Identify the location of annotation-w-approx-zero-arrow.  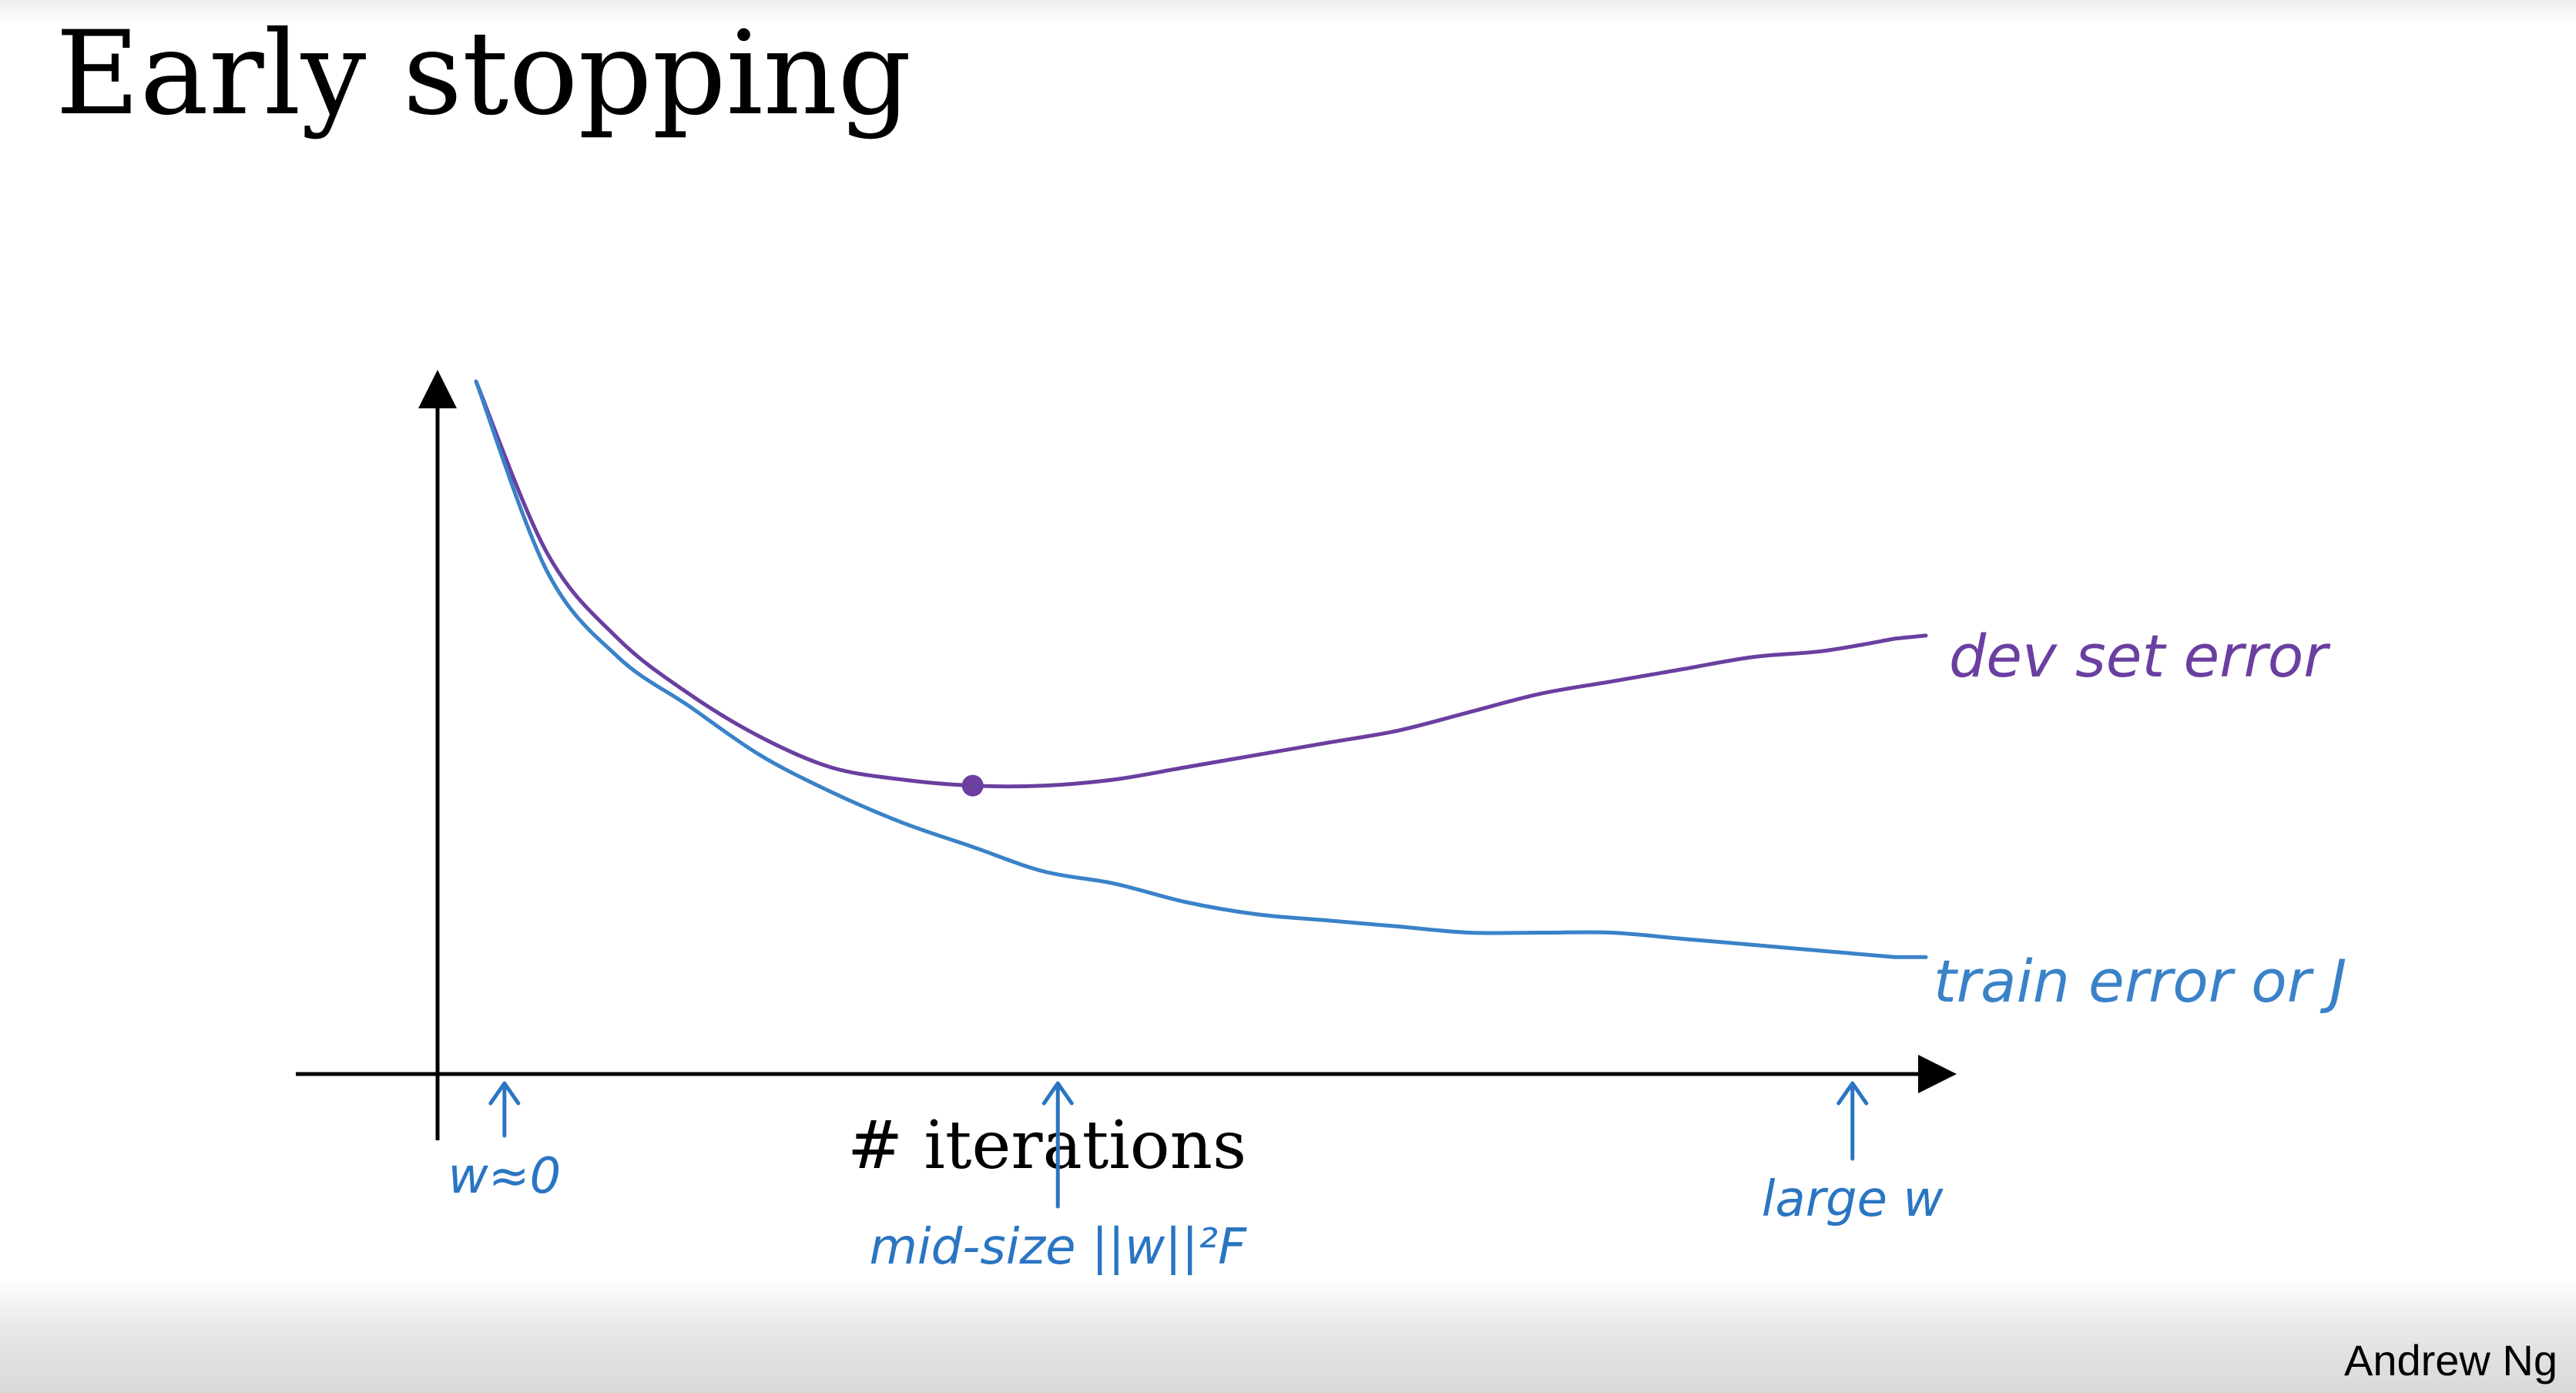
(504, 1109).